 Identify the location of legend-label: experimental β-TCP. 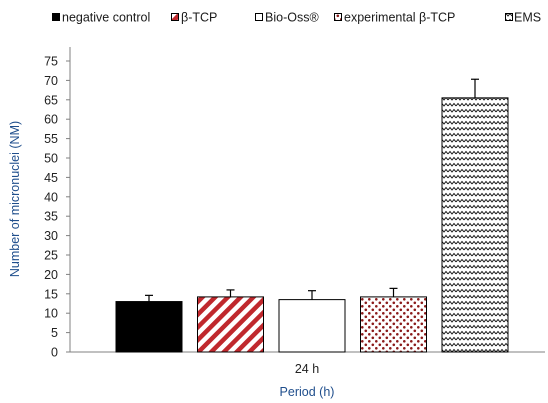
(399, 18).